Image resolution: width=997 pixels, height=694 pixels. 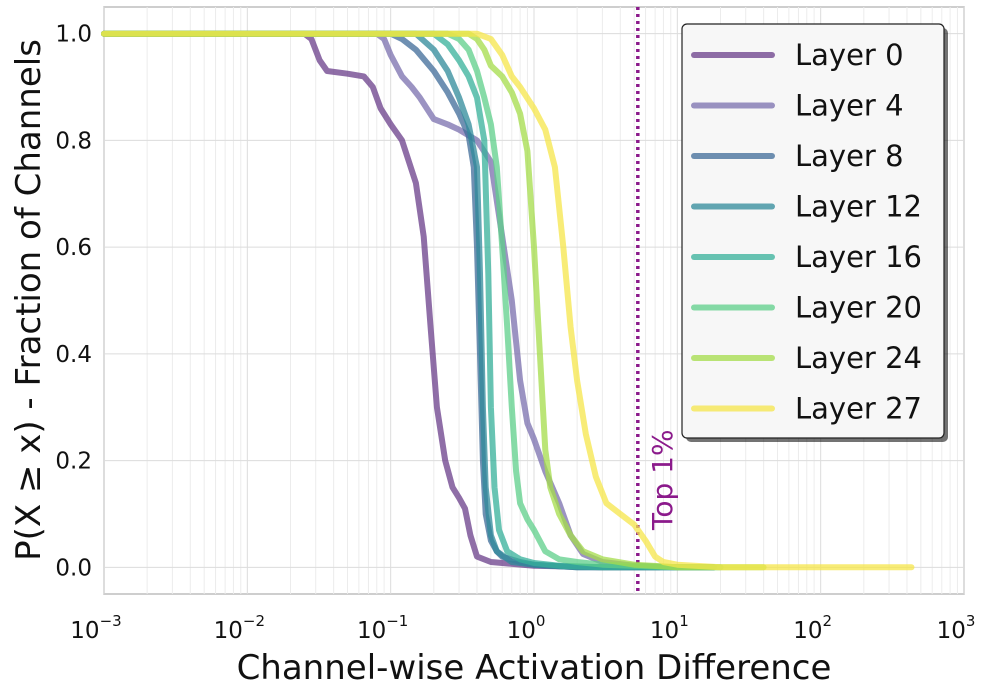 What do you see at coordinates (73, 141) in the screenshot?
I see `y-tick-label: 0.8` at bounding box center [73, 141].